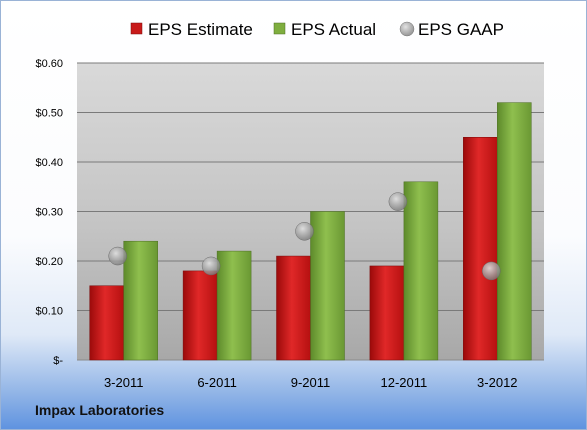 The width and height of the screenshot is (587, 430). Describe the element at coordinates (58, 361) in the screenshot. I see `y-tick-label: $-` at that location.